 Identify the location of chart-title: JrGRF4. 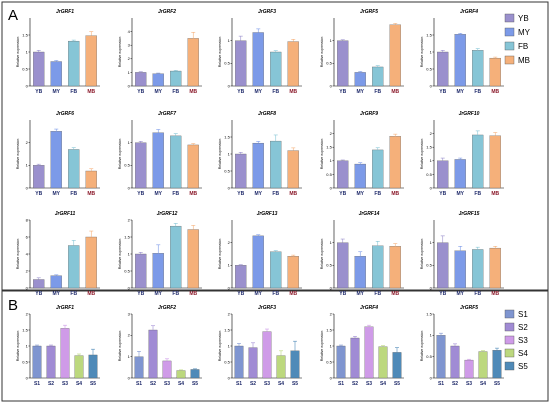
(369, 308).